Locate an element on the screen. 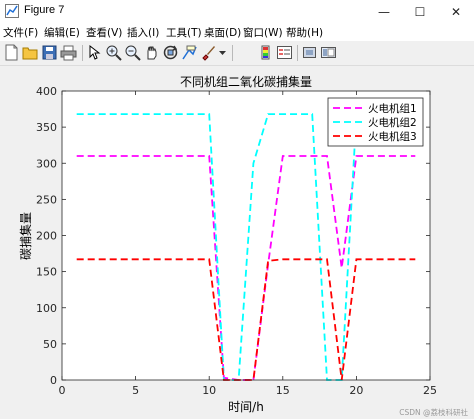 This screenshot has height=419, width=474. data-cursor-icon is located at coordinates (189, 52).